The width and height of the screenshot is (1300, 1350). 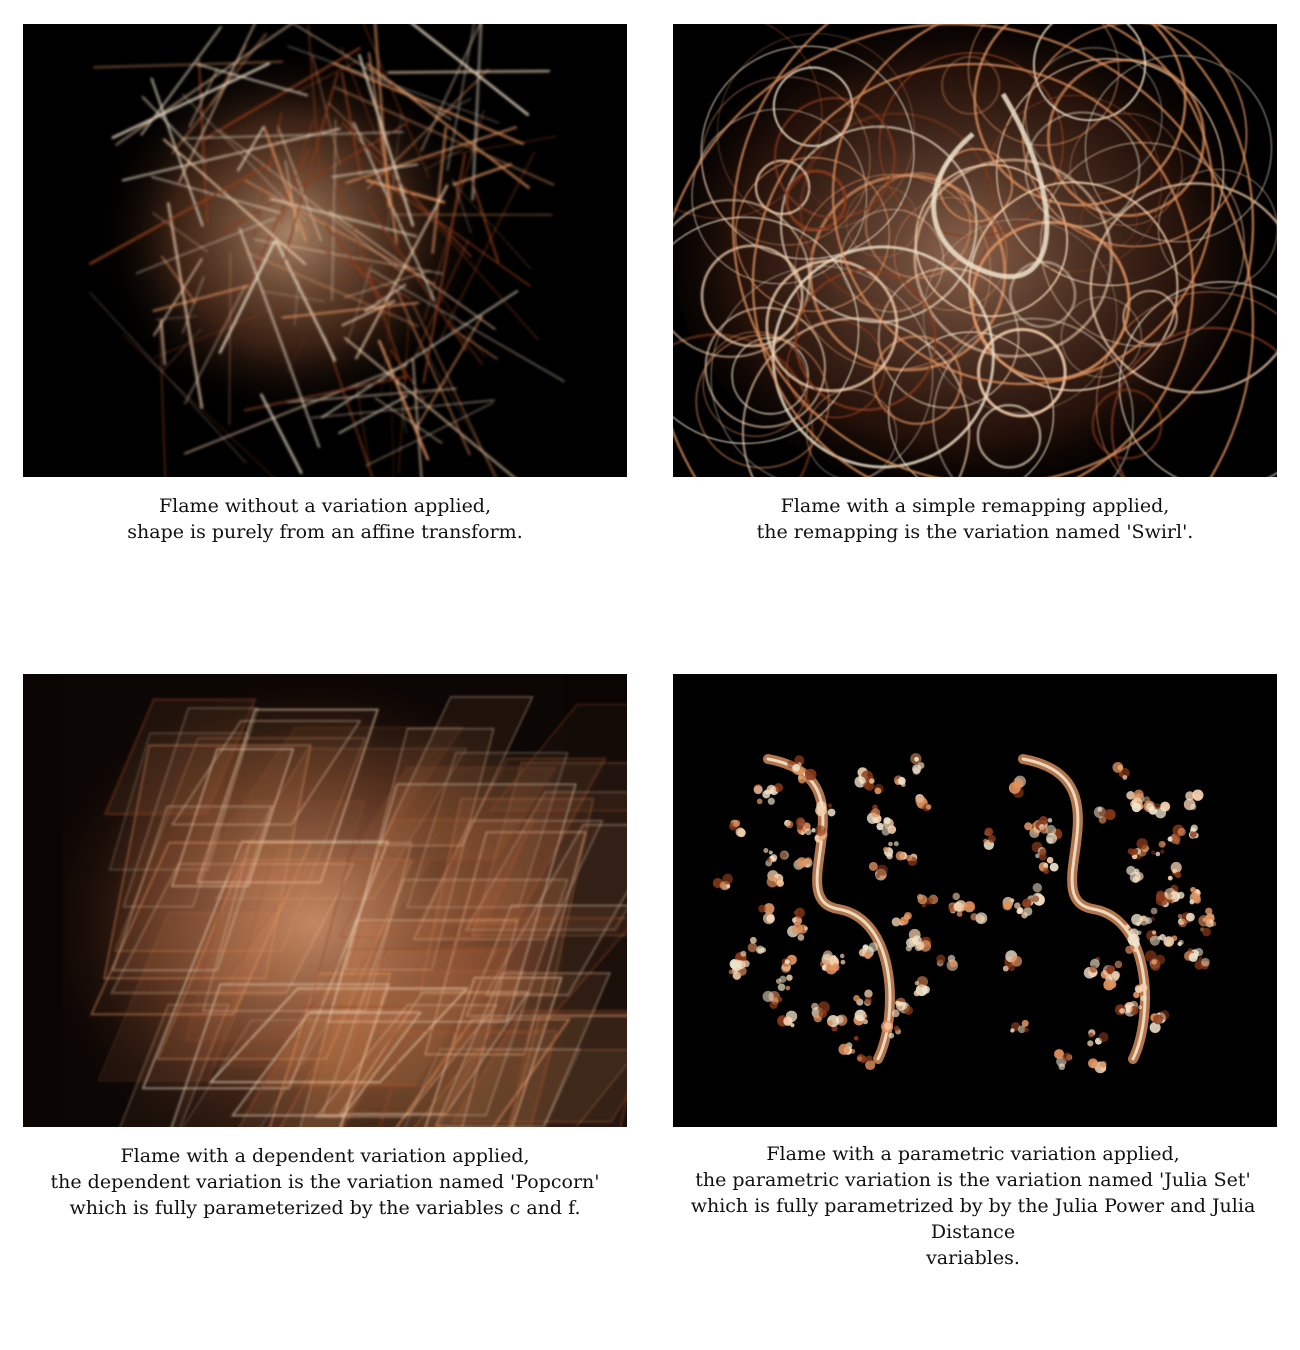 I want to click on caption-line: Flame with a simple remapping applied,, so click(x=975, y=506).